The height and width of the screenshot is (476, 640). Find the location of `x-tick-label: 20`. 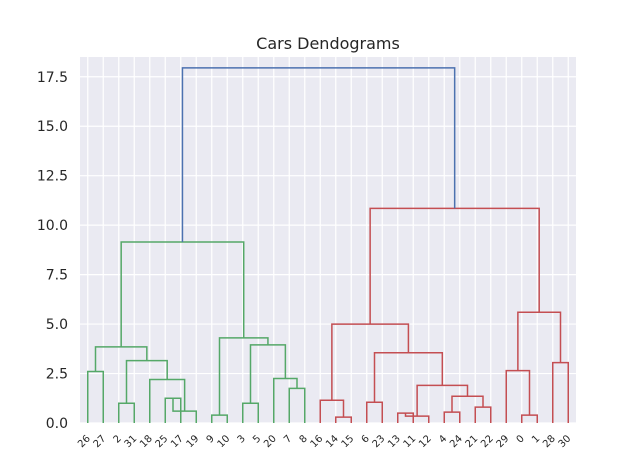

x-tick-label: 20 is located at coordinates (270, 441).